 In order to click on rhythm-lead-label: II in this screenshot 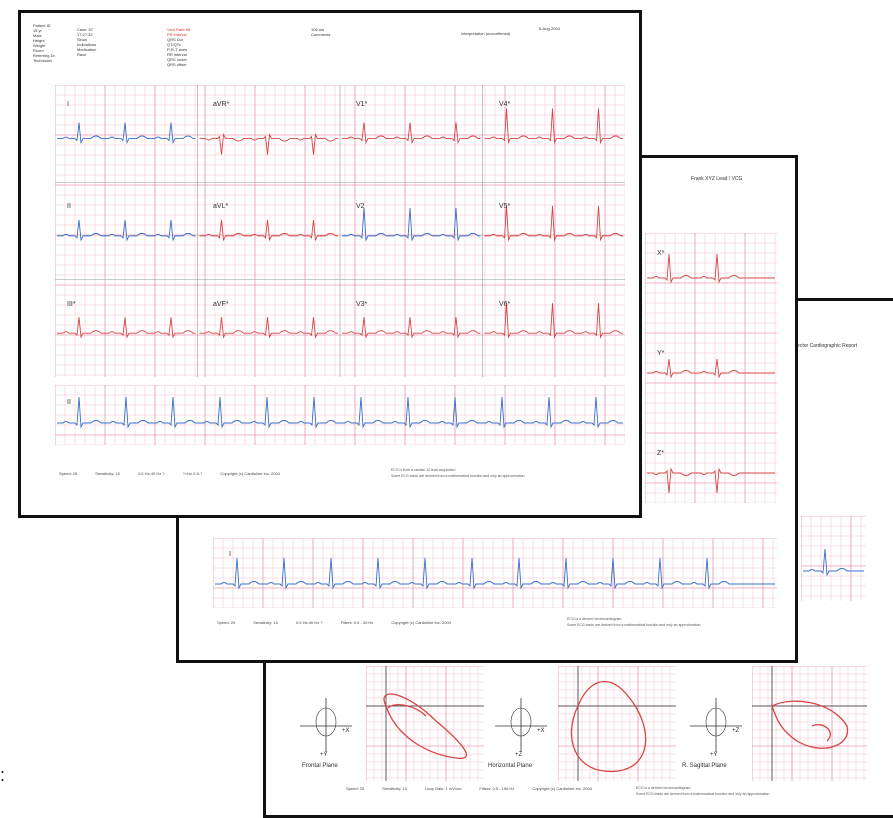, I will do `click(69, 402)`.